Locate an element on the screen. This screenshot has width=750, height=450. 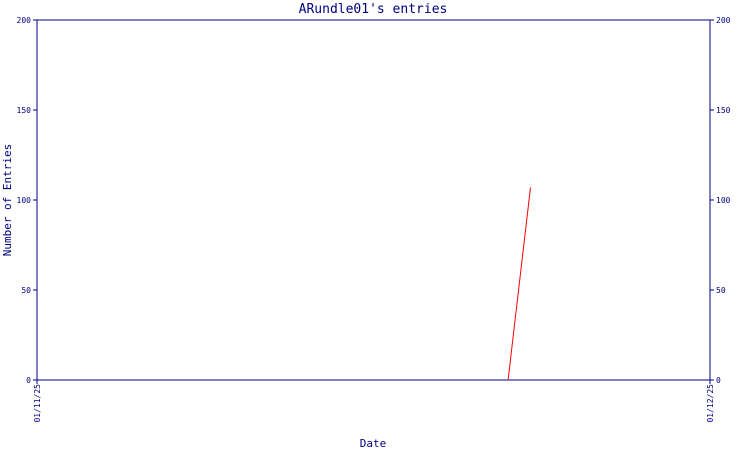
y-axis-left: 0 50 100 150 200 is located at coordinates (27, 200).